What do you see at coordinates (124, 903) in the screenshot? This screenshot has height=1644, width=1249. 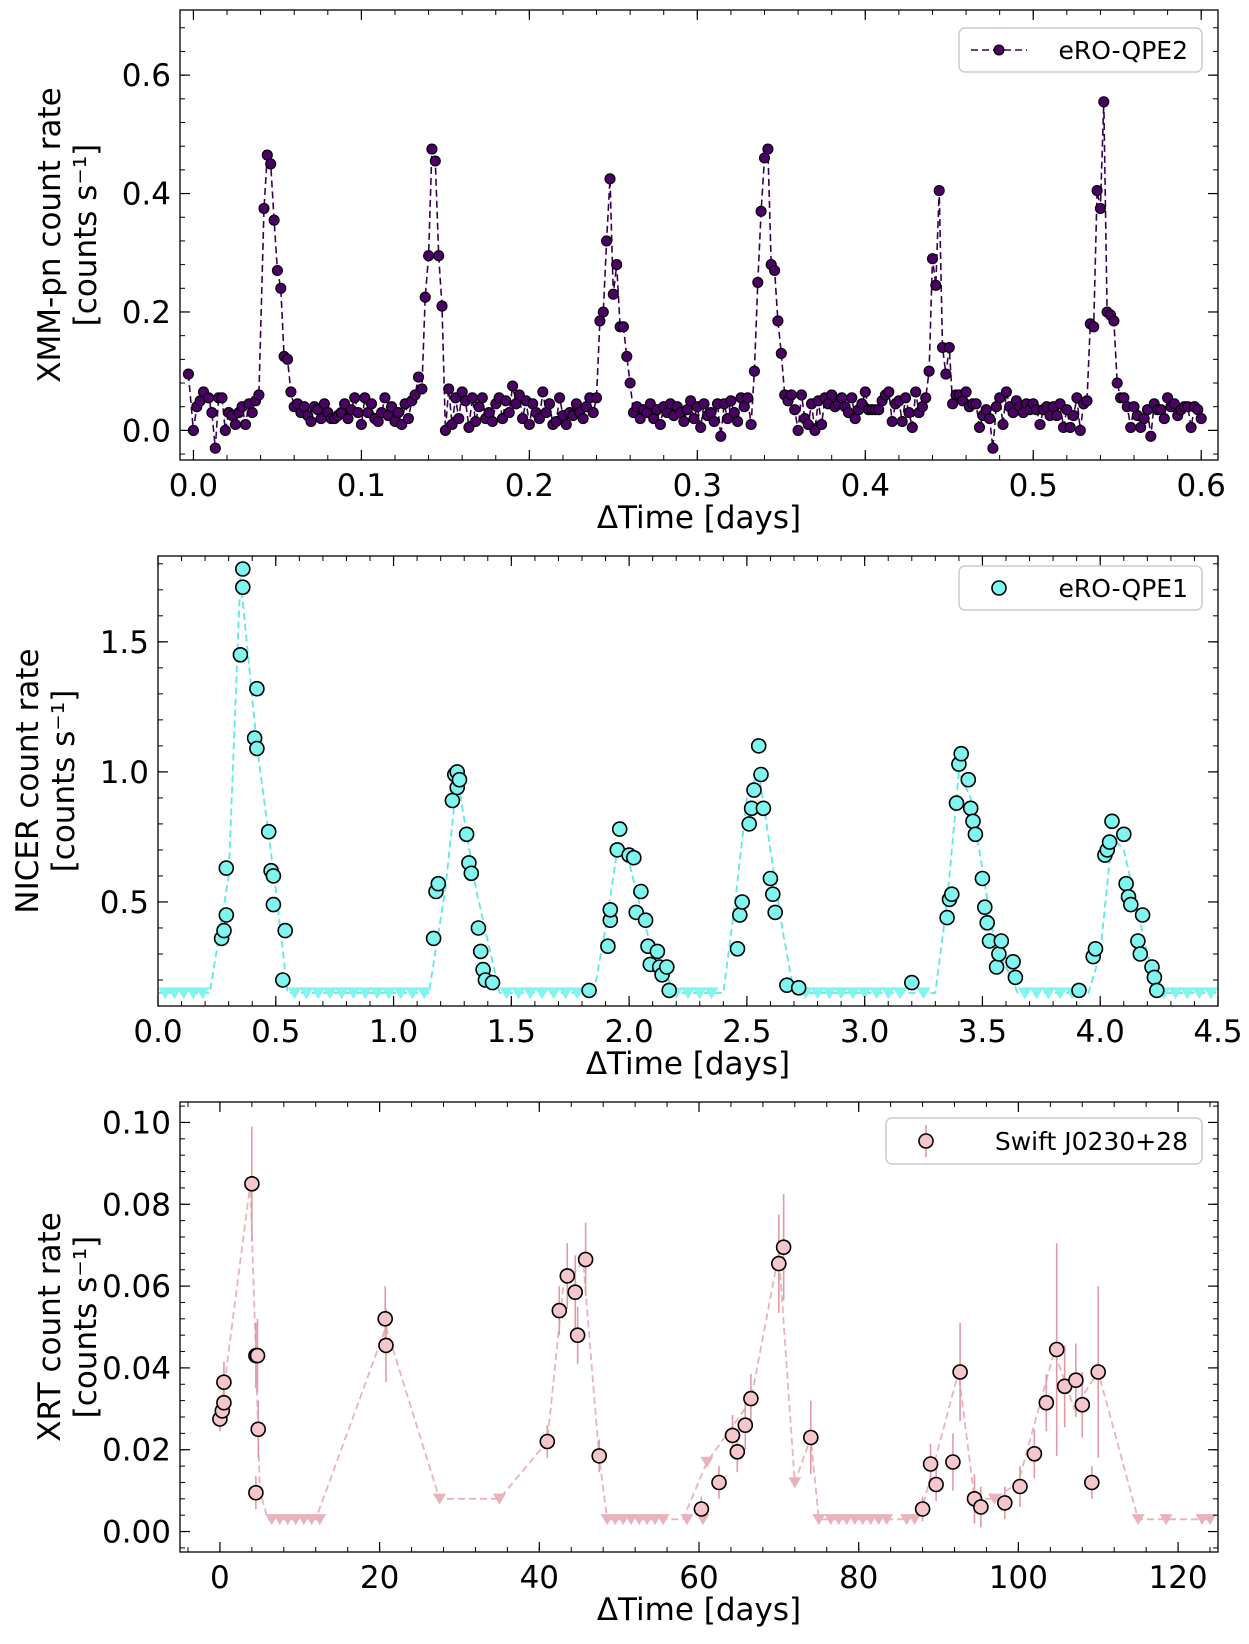 I see `y-tick-label: 0.5` at bounding box center [124, 903].